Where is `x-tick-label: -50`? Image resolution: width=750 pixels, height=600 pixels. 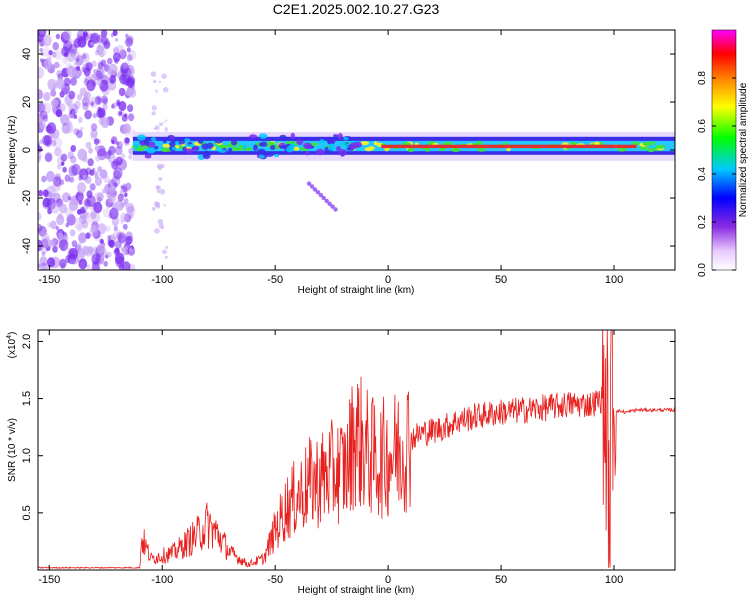 x-tick-label: -50 is located at coordinates (275, 580).